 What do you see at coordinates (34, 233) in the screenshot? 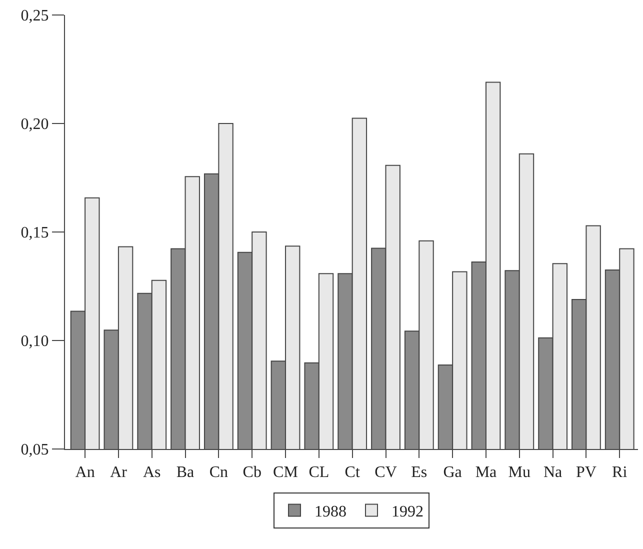
I see `y-tick-label: 0,15` at bounding box center [34, 233].